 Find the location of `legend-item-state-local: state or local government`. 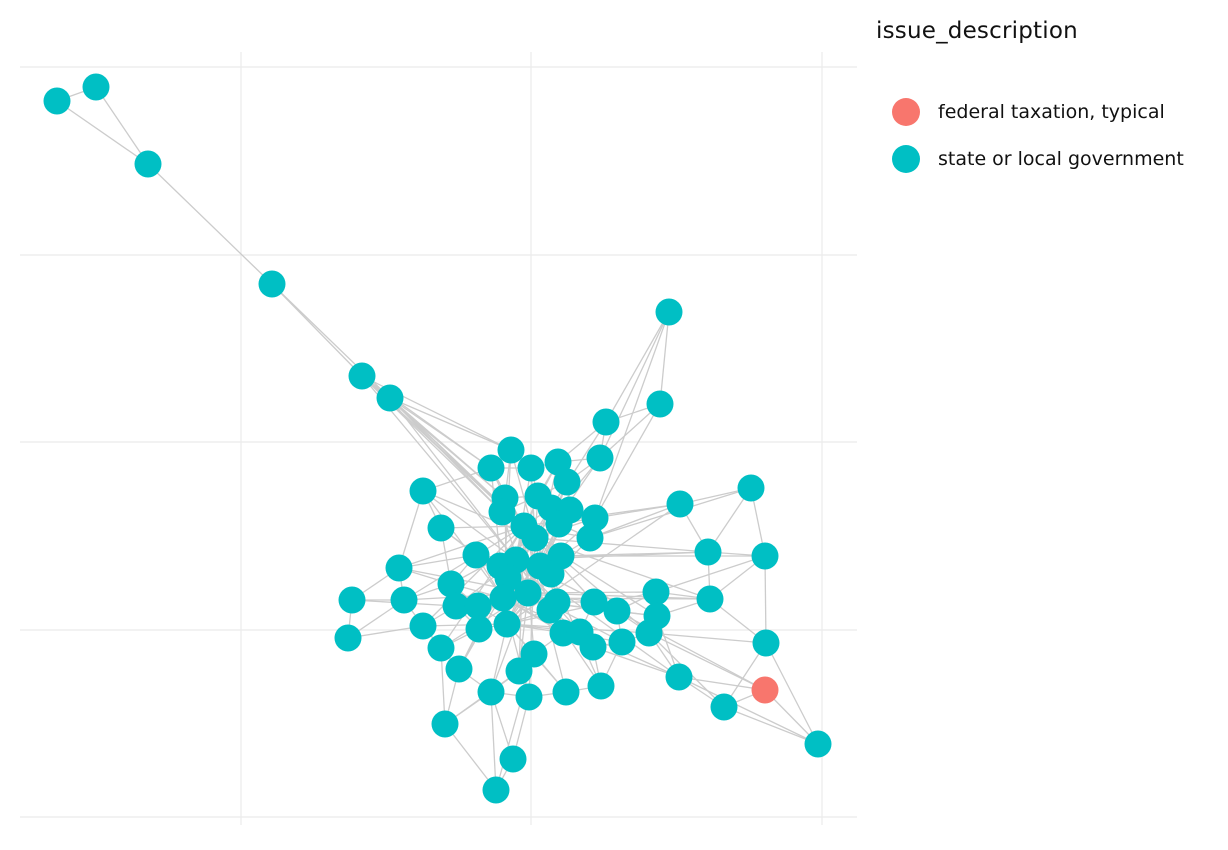

legend-item-state-local: state or local government is located at coordinates (1030, 158).